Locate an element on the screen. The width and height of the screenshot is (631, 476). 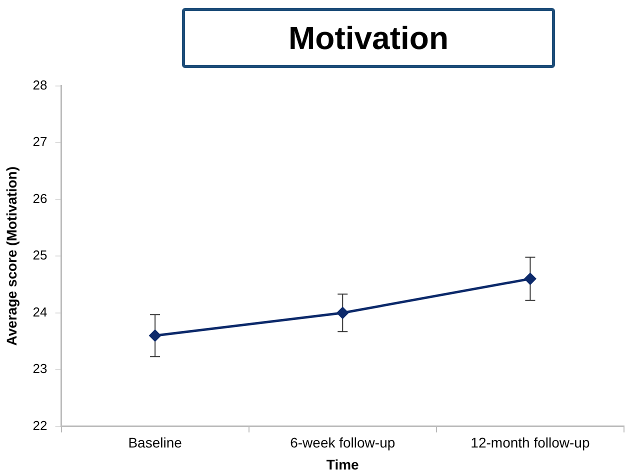
y-axis-title: Average score (Motivation) is located at coordinates (11, 256).